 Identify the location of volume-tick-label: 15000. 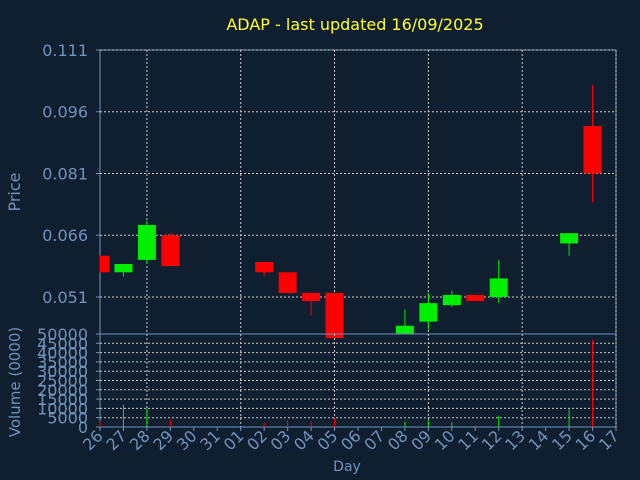
(62, 399).